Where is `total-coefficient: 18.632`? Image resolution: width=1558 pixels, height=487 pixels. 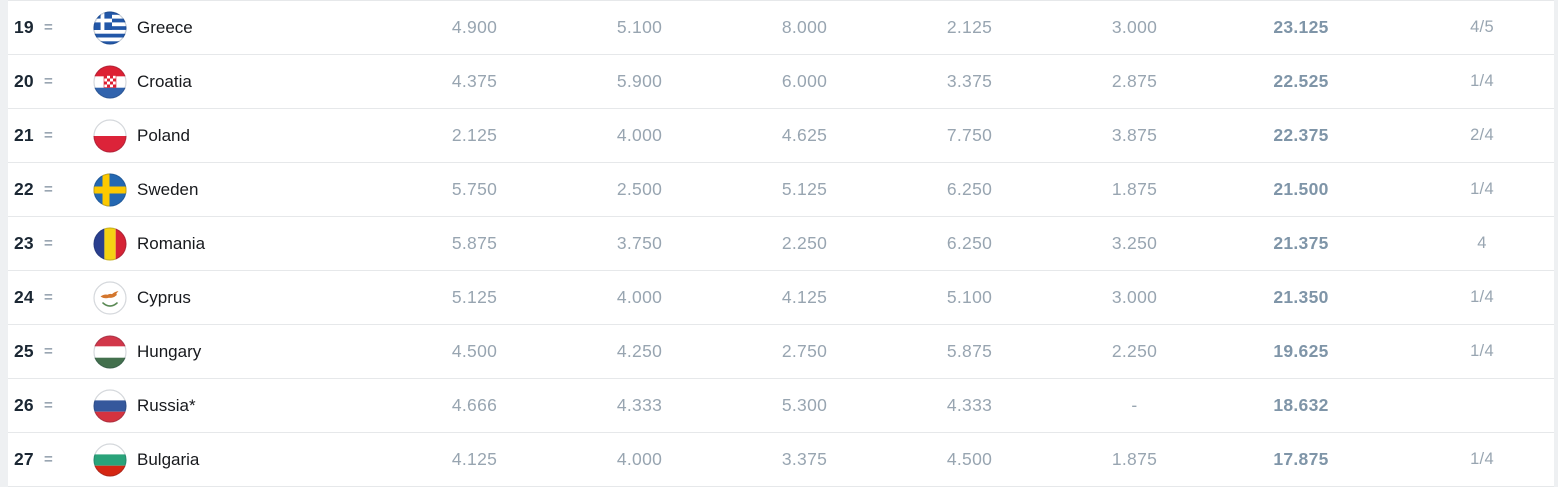
total-coefficient: 18.632 is located at coordinates (1301, 405).